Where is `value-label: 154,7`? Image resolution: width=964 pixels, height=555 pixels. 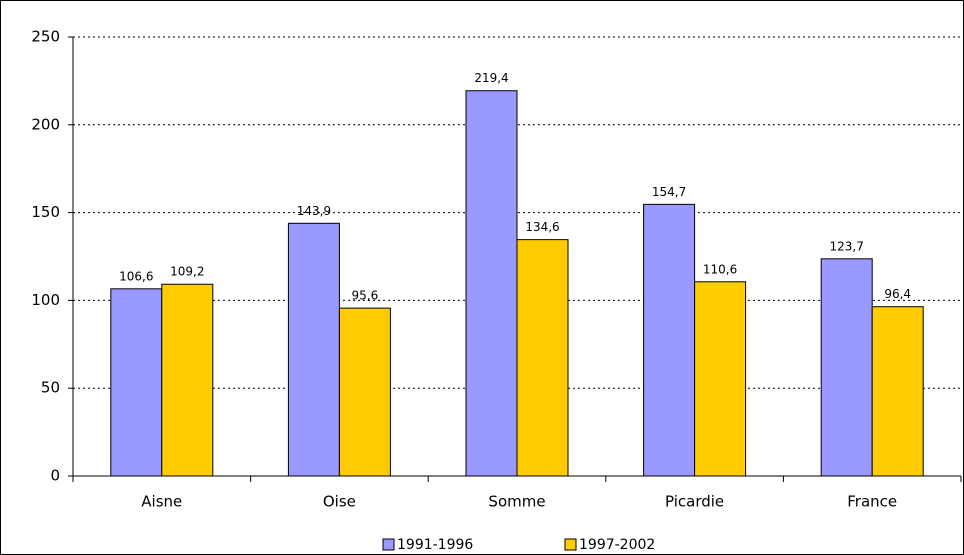 value-label: 154,7 is located at coordinates (669, 192).